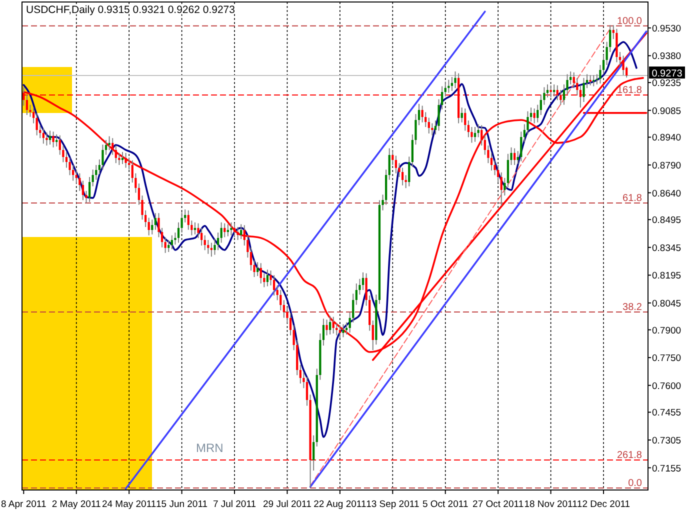 The height and width of the screenshot is (516, 688). I want to click on y-tick-label: 0.7600, so click(667, 386).